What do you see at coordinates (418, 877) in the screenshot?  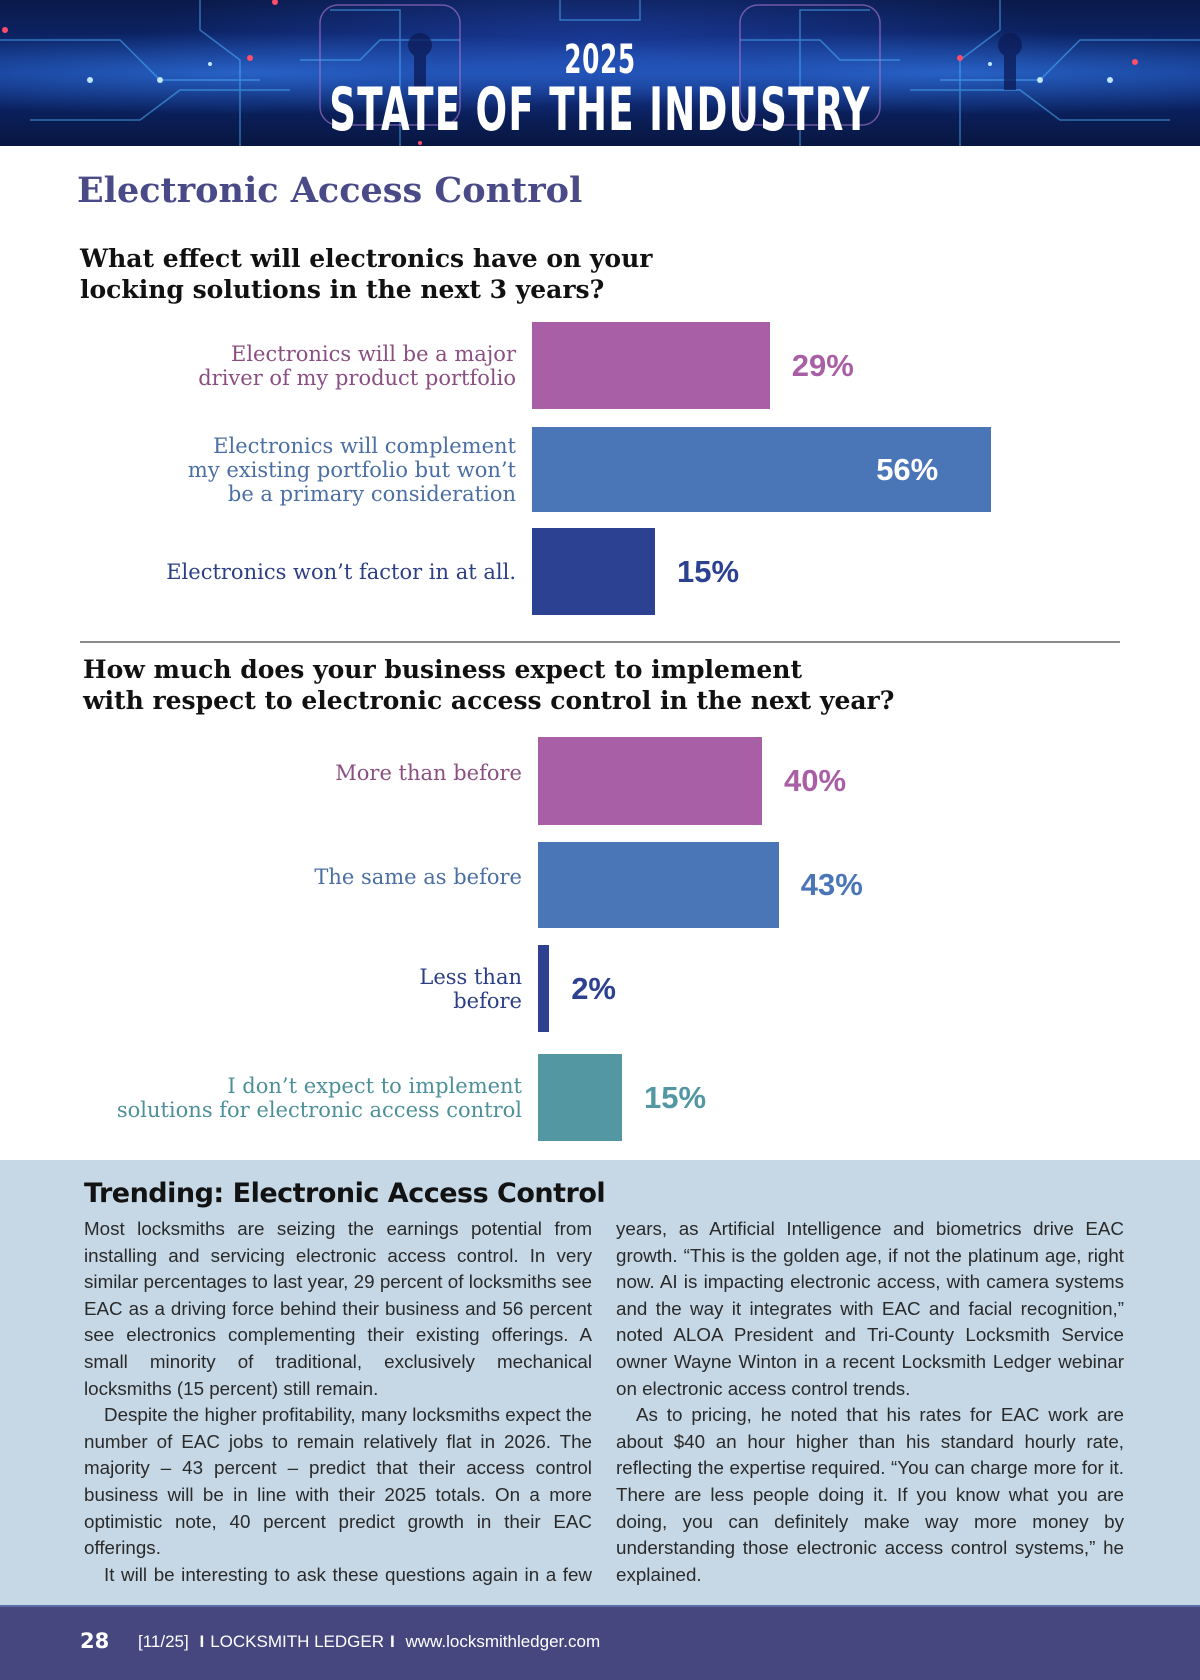 I see `category-label-line: The same as before` at bounding box center [418, 877].